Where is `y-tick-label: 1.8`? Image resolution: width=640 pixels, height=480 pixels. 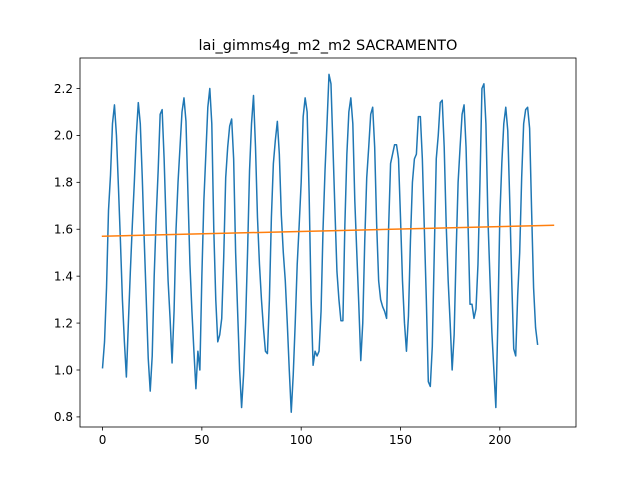 y-tick-label: 1.8 is located at coordinates (63, 183).